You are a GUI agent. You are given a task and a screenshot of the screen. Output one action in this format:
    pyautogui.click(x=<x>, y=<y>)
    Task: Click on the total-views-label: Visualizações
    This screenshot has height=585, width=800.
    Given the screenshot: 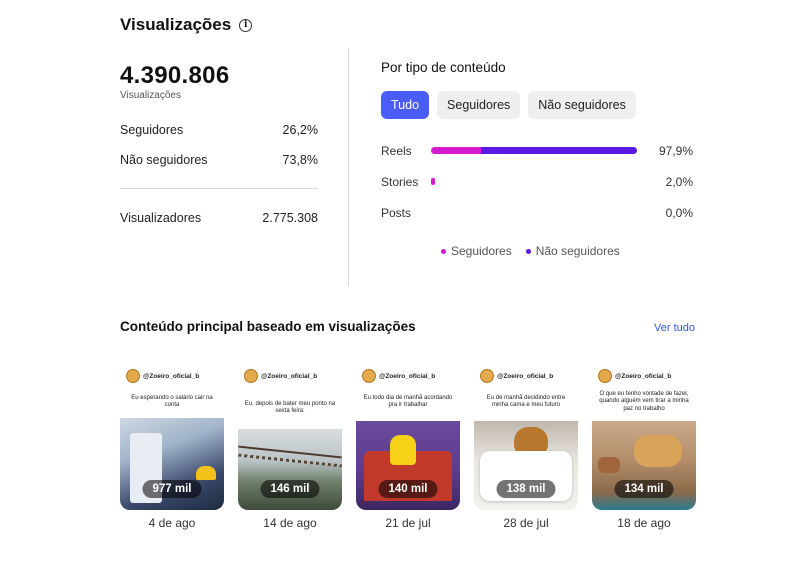 What is the action you would take?
    pyautogui.click(x=150, y=95)
    